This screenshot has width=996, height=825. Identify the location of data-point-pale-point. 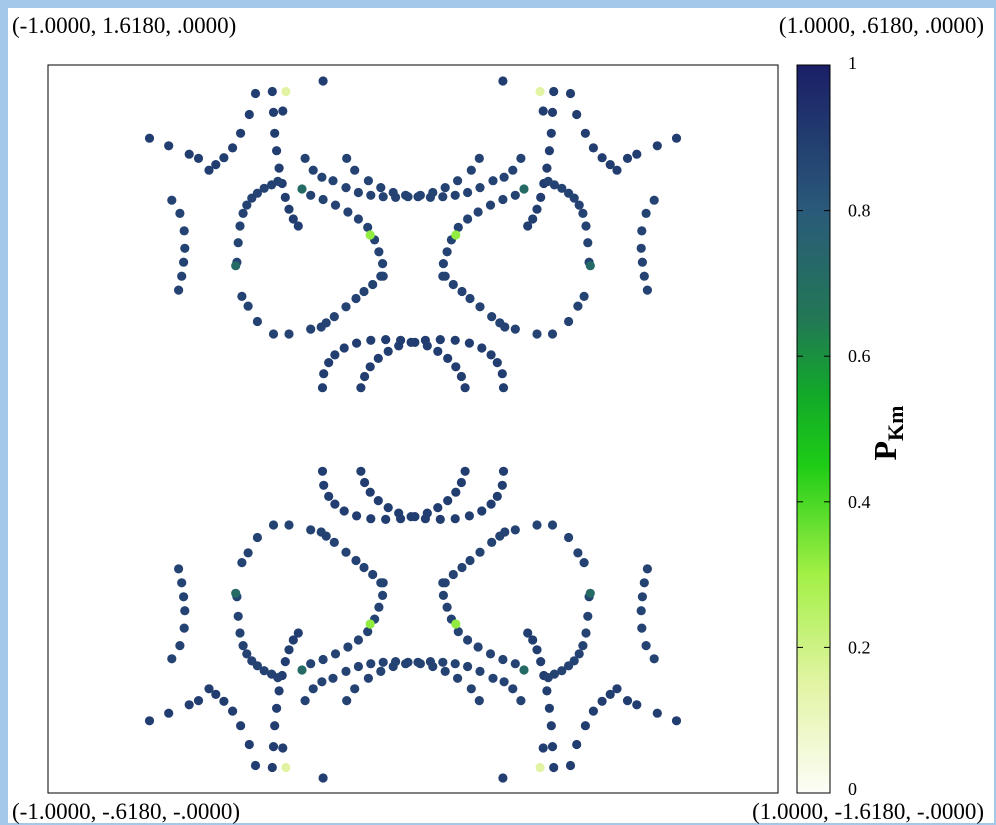
(286, 91).